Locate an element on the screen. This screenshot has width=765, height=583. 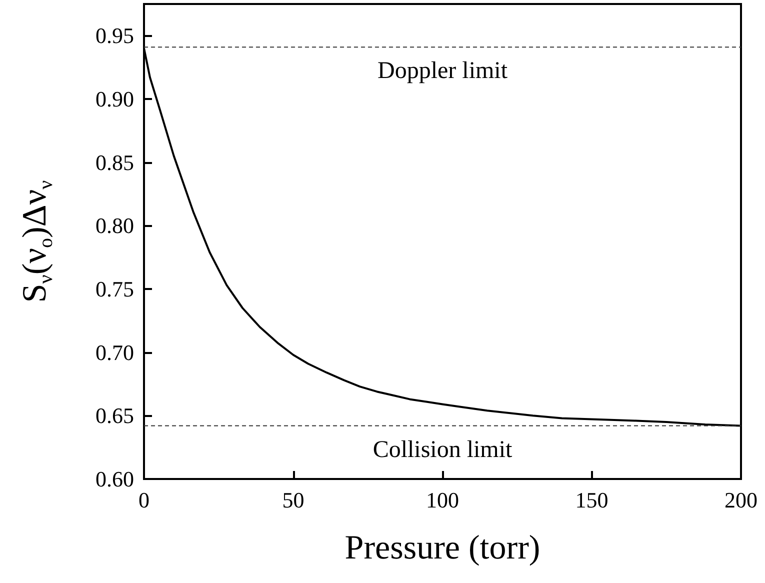
x-axis-title: Pressure (torr) is located at coordinates (442, 548).